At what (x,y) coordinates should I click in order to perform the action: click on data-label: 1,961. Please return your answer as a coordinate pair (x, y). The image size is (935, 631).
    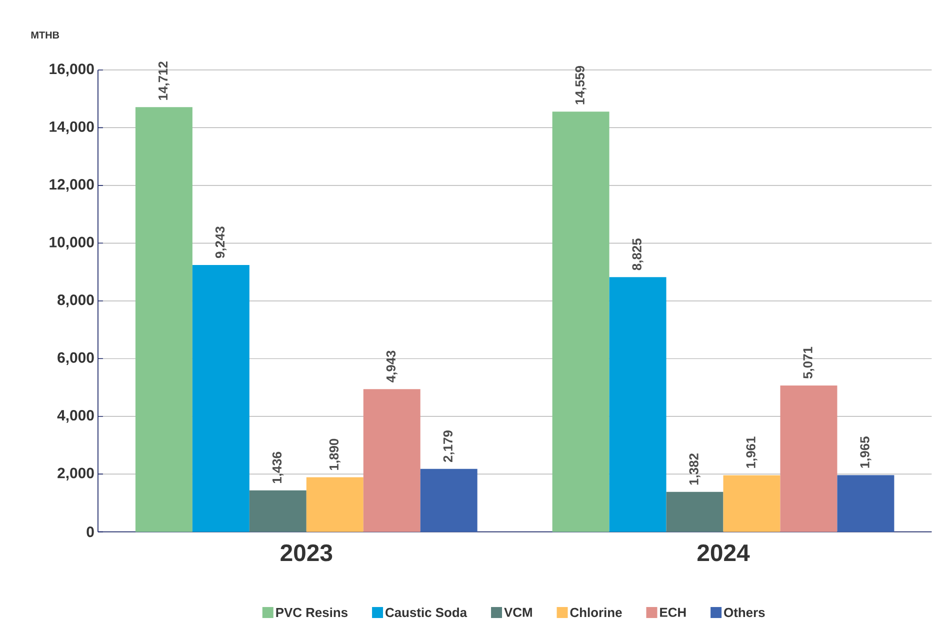
    Looking at the image, I should click on (752, 452).